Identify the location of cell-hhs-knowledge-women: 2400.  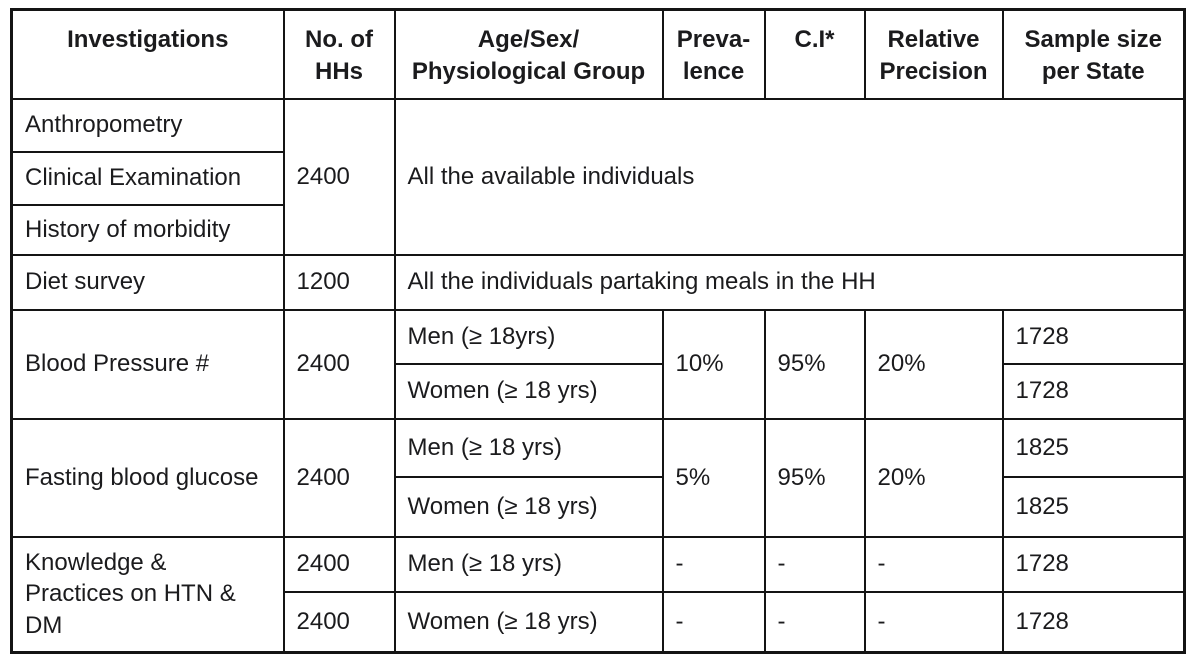
(339, 622).